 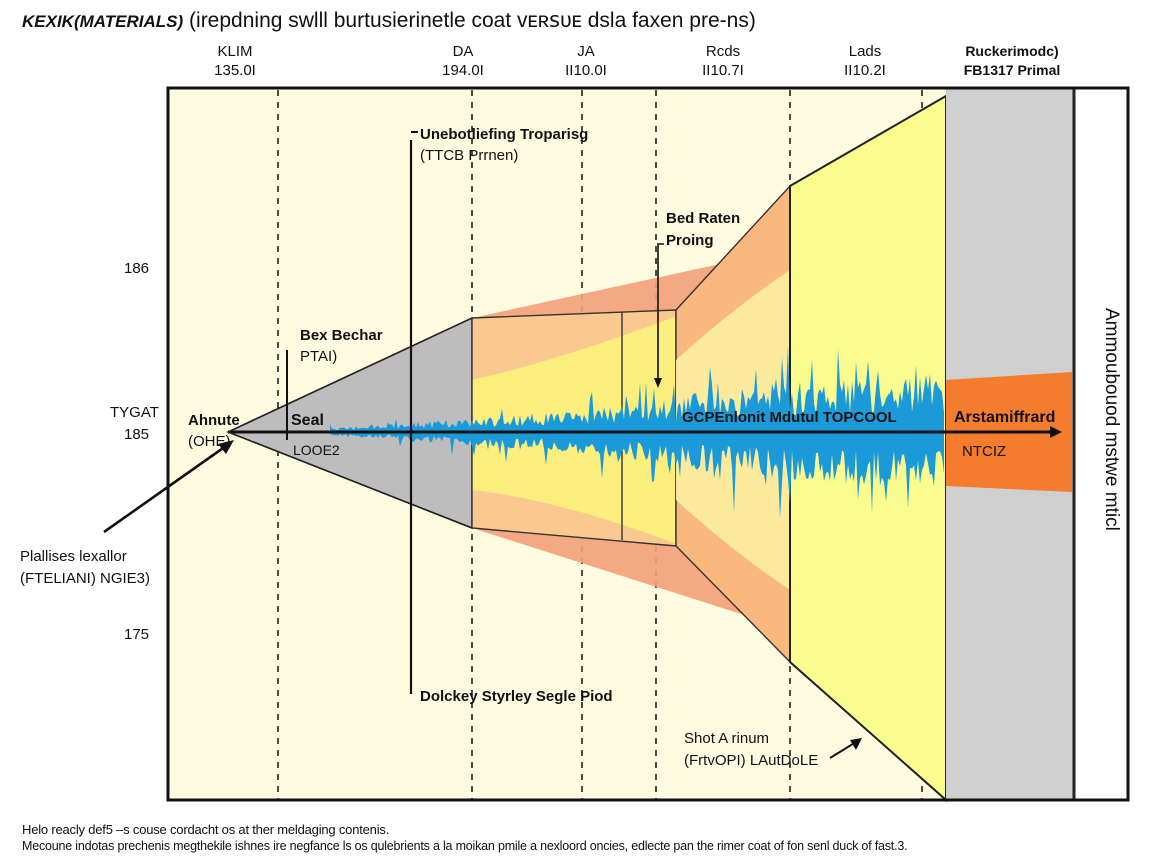 I want to click on column-value-5: II10.2I, so click(x=865, y=70).